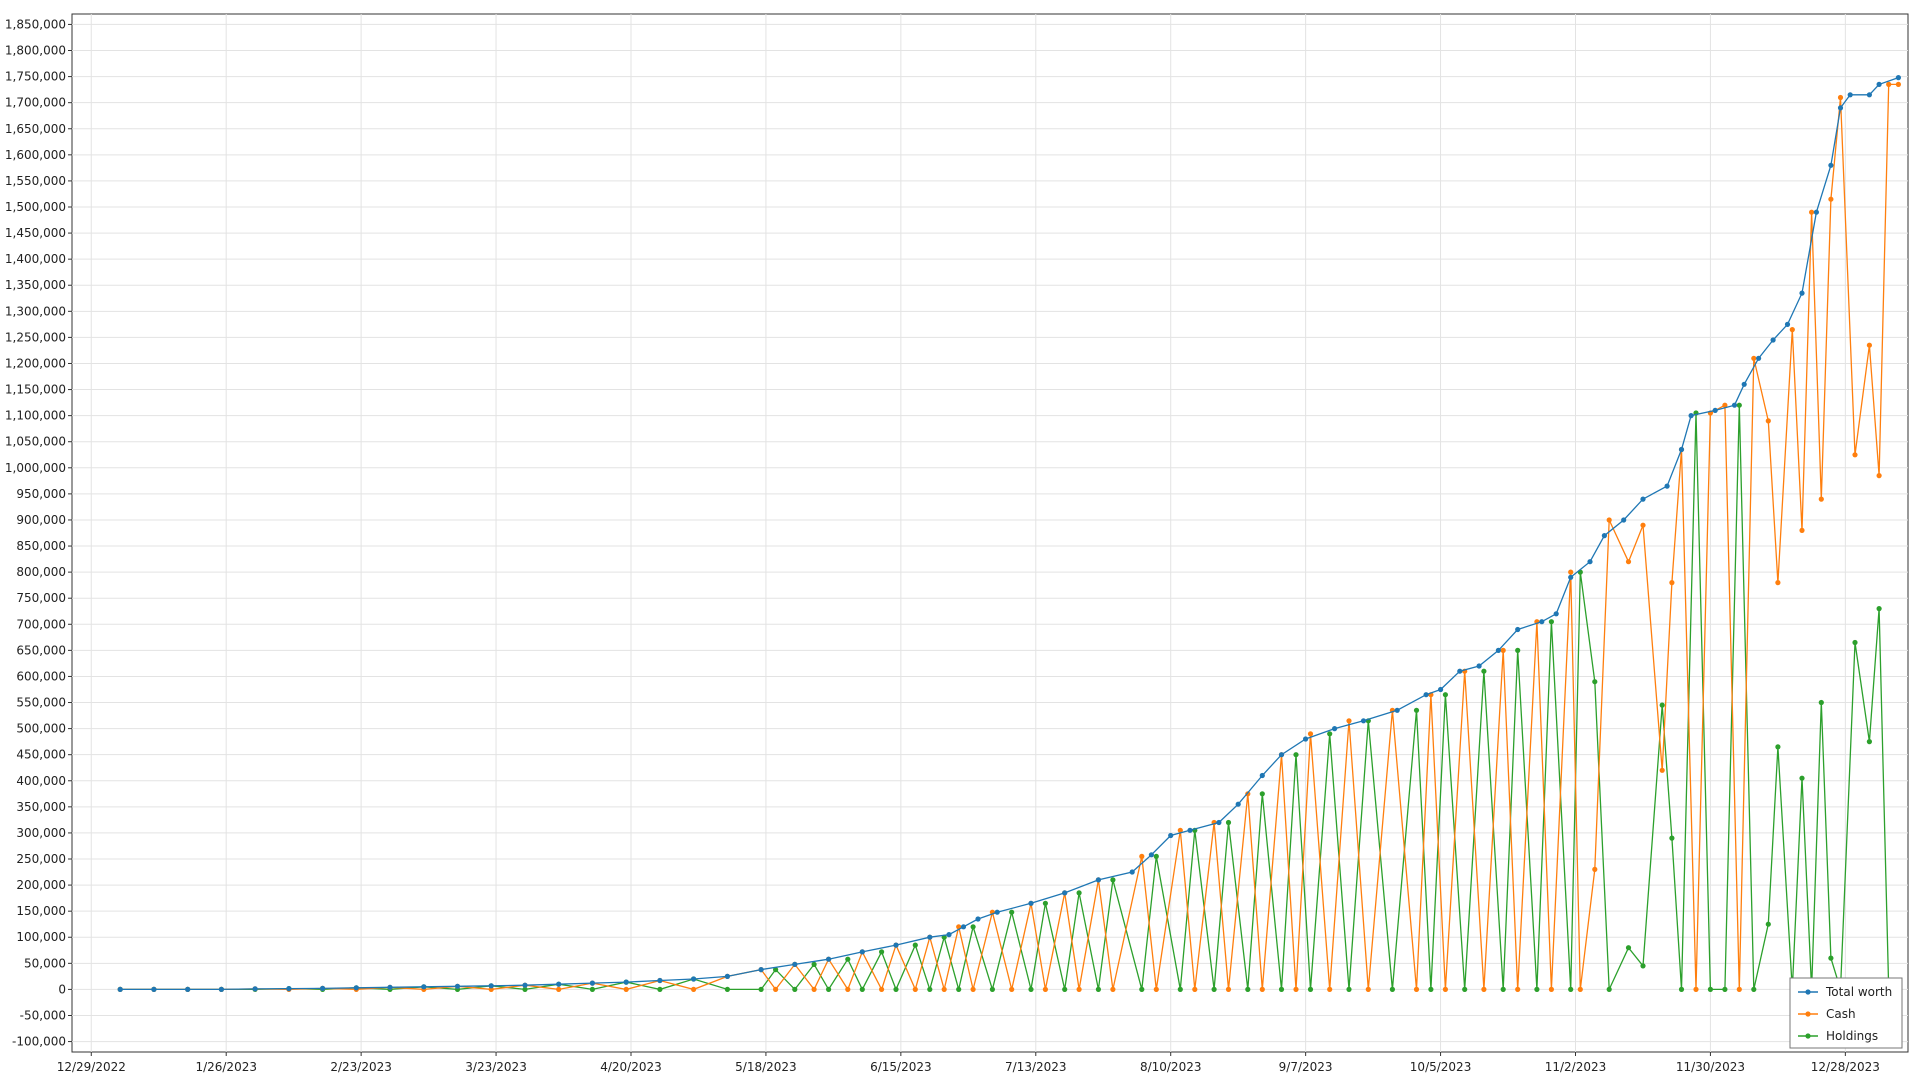 This screenshot has width=1920, height=1084. Describe the element at coordinates (1838, 1036) in the screenshot. I see `legend-item-holdings: Holdings` at that location.